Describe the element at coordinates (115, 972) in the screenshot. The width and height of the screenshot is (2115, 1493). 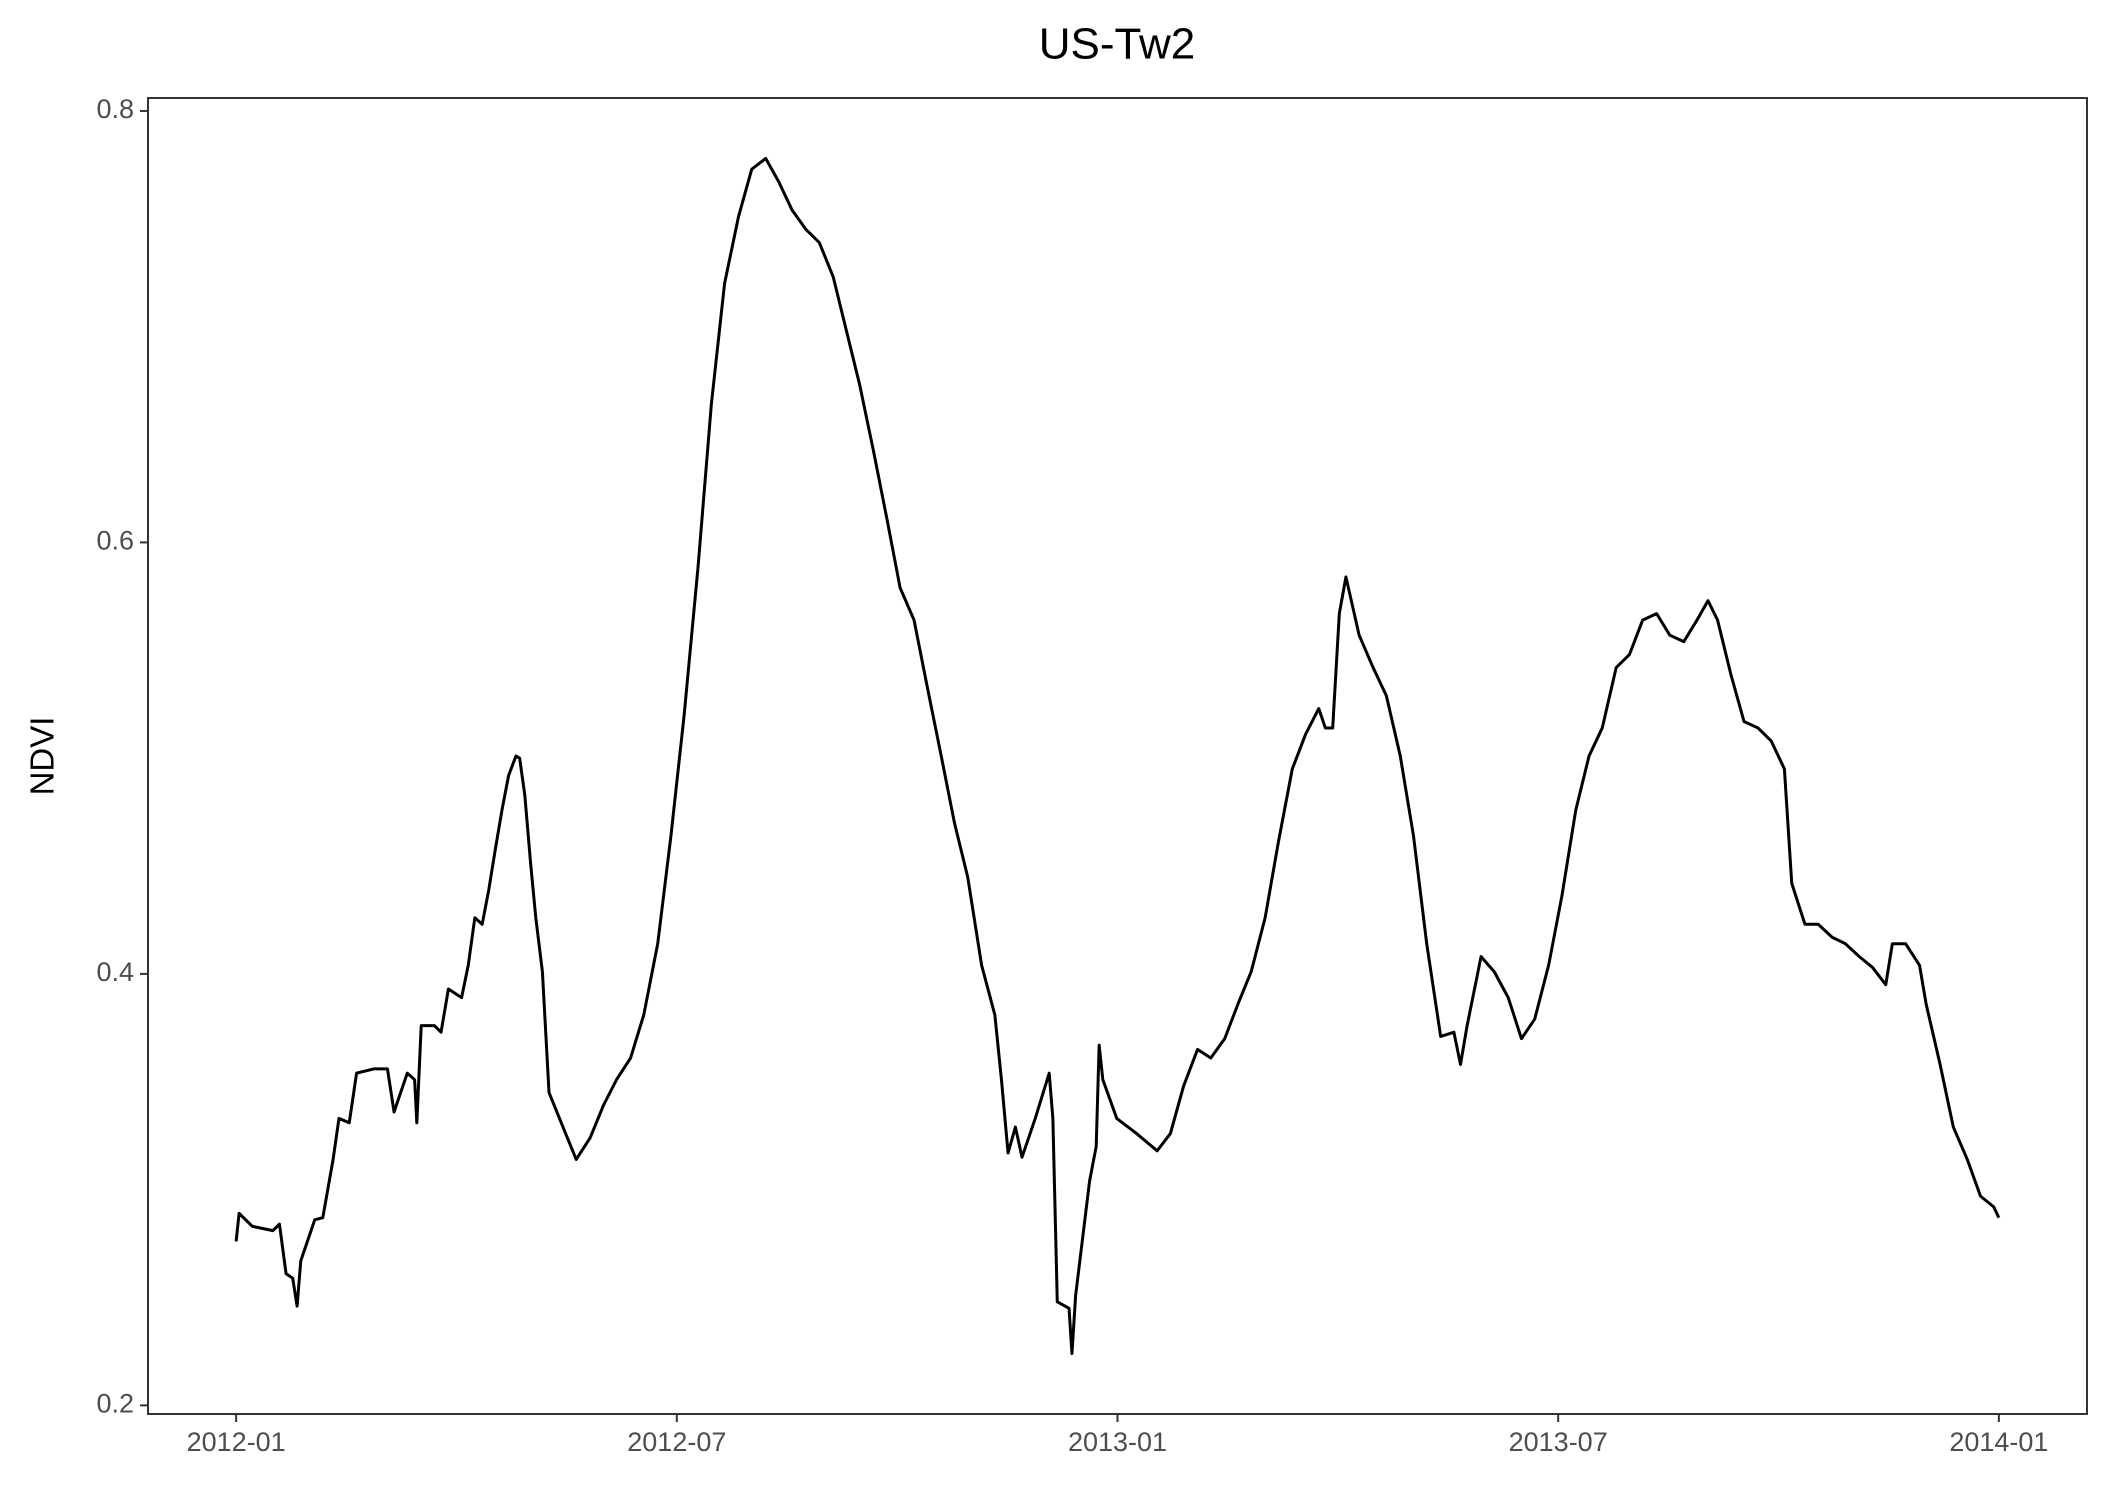
I see `y-tick-label: 0.4` at that location.